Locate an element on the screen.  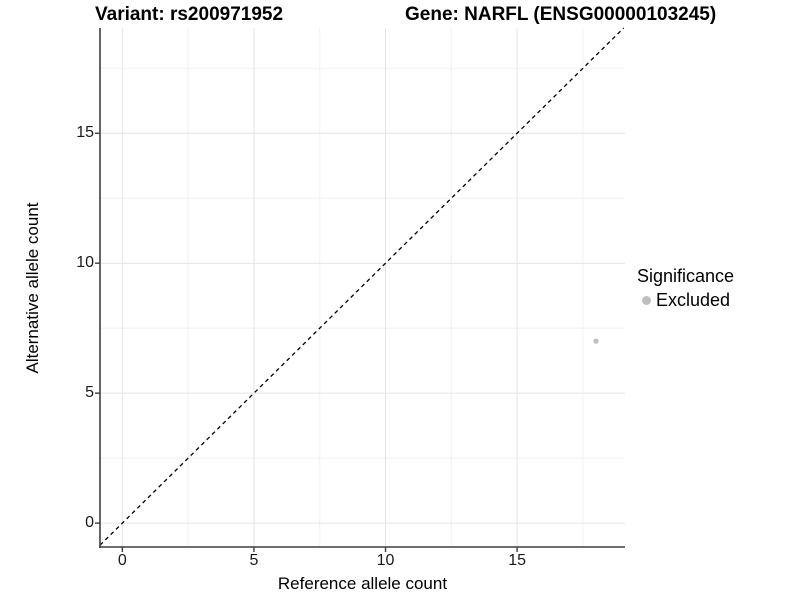
y-tick-label: 10 is located at coordinates (85, 263).